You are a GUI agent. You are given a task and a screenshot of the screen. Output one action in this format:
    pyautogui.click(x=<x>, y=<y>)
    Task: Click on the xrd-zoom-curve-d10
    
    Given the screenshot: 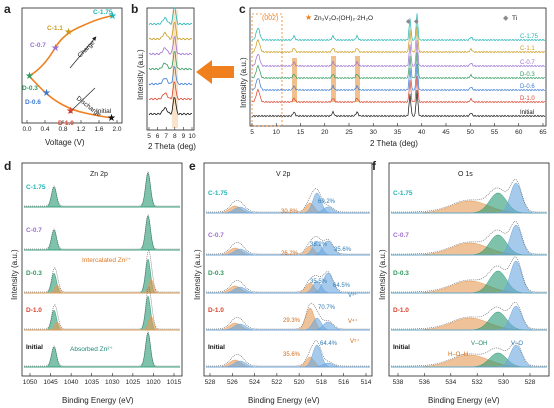 What is the action you would take?
    pyautogui.click(x=170, y=91)
    